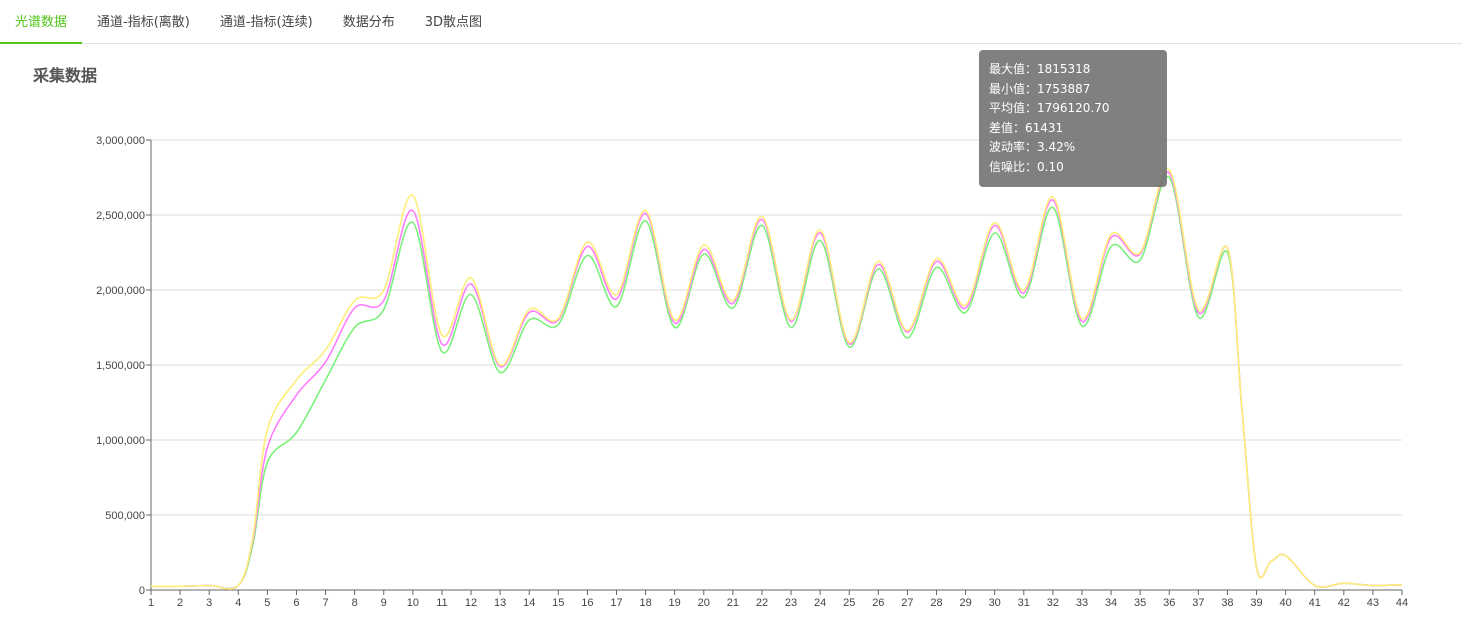  What do you see at coordinates (1026, 166) in the screenshot?
I see `tooltip-snr: 信噪比：0.10` at bounding box center [1026, 166].